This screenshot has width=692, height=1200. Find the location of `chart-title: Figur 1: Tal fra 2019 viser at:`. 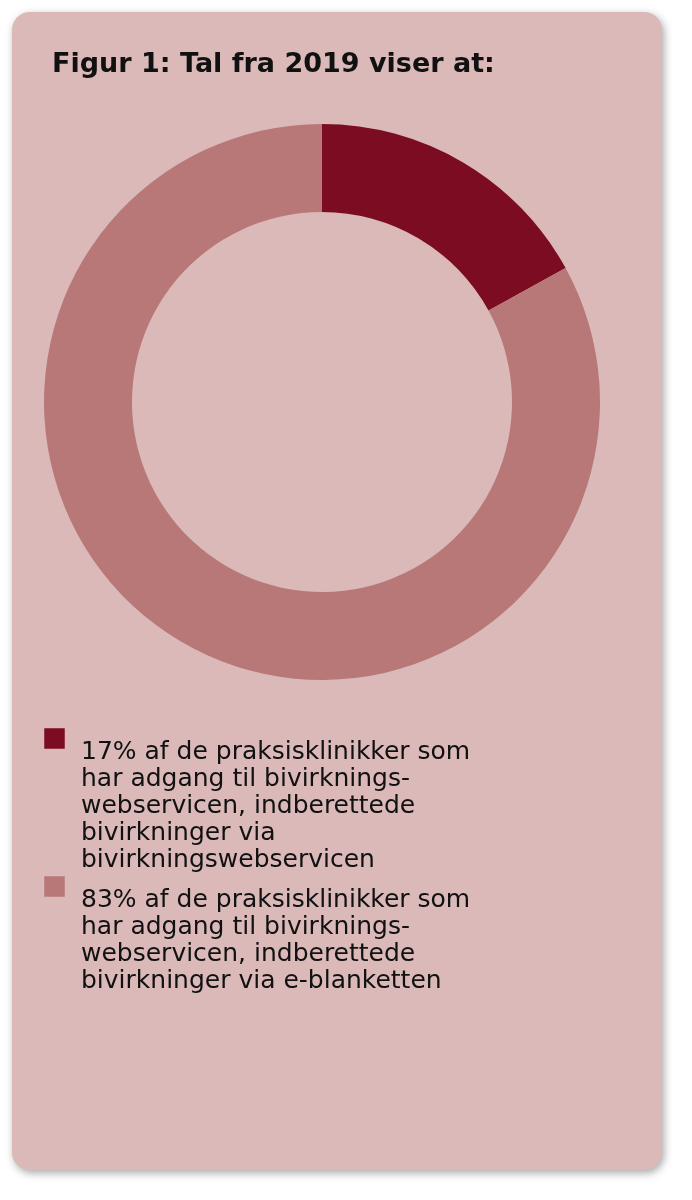

chart-title: Figur 1: Tal fra 2019 viser at: is located at coordinates (273, 62).